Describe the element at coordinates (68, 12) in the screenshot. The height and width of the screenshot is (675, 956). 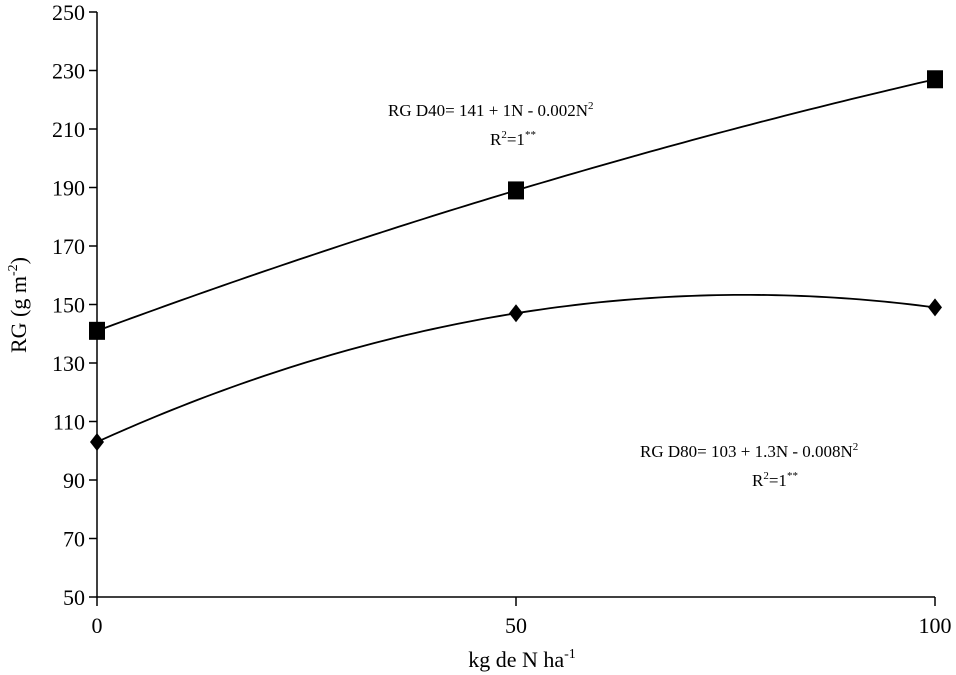
I see `y-tick-label: 250` at that location.